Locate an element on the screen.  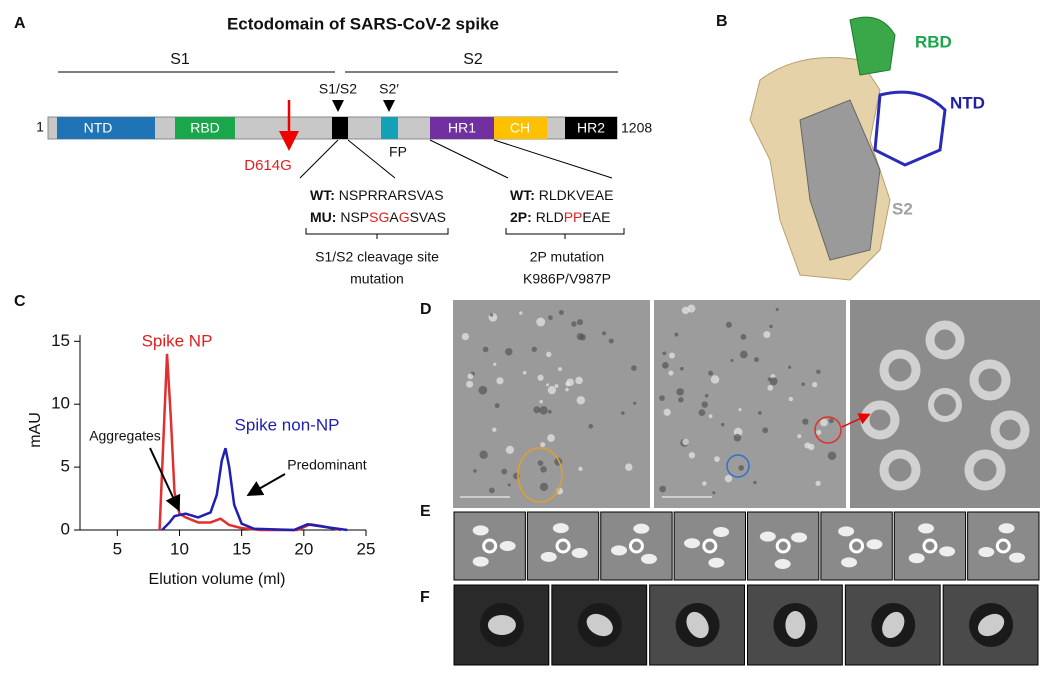
seq: MU: NSPSGAGSVAS is located at coordinates (378, 217).